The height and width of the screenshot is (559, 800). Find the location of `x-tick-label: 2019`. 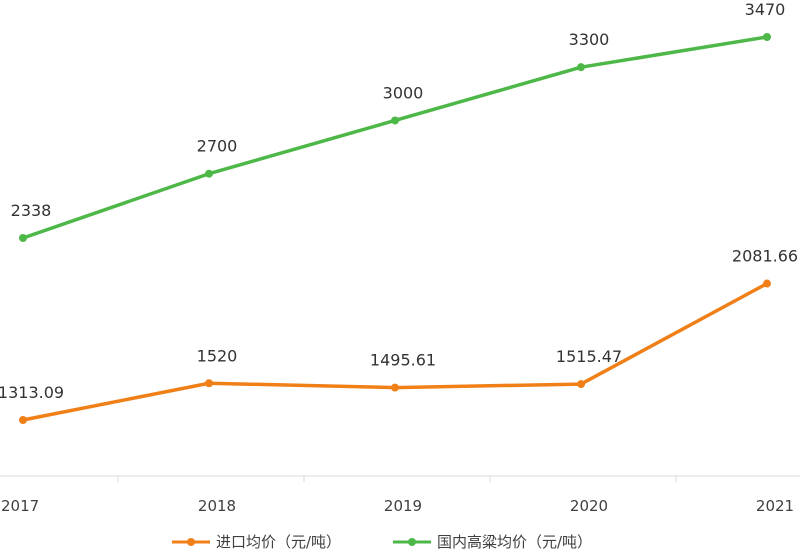

x-tick-label: 2019 is located at coordinates (403, 506).